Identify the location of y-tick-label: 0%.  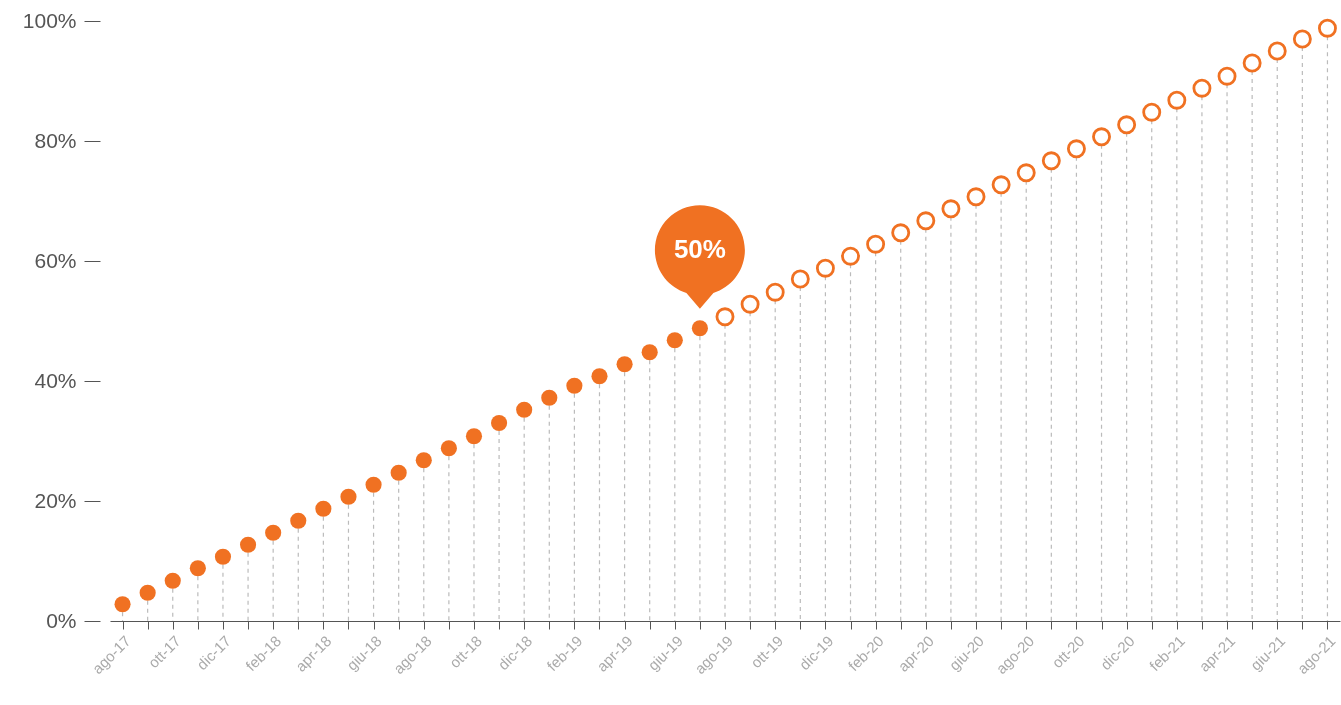
(61, 620).